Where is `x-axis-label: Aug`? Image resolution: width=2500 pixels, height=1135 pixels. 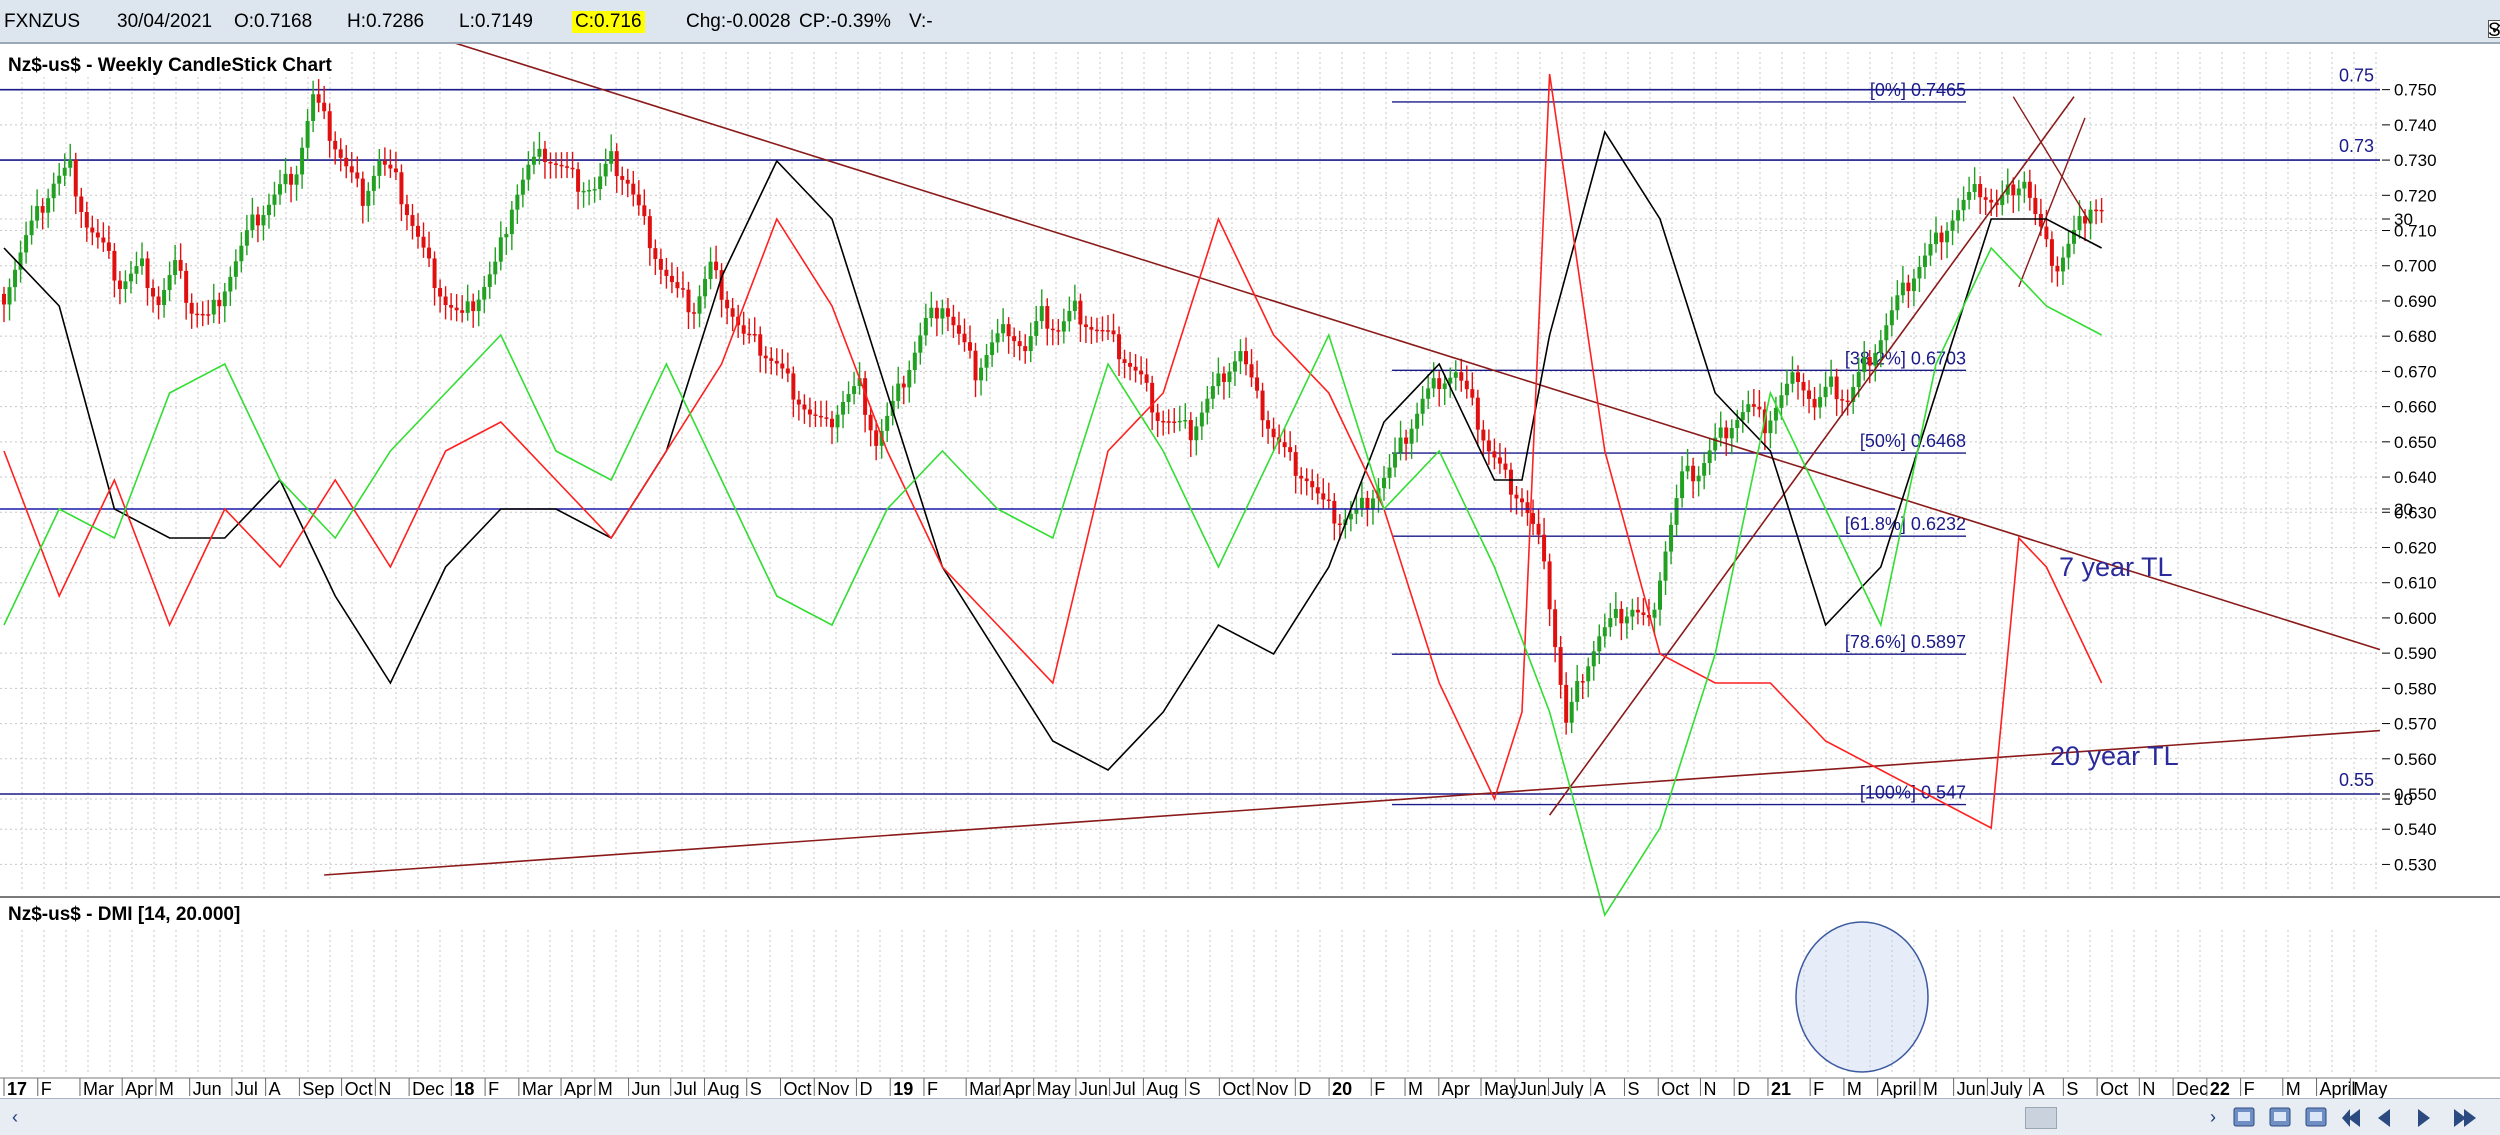
x-axis-label: Aug is located at coordinates (724, 1088).